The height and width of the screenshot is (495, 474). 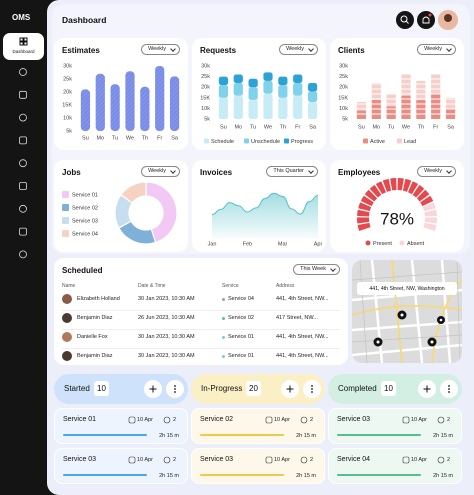 I want to click on cell: 26 Jun 2023, 10:30 AM, so click(x=166, y=318).